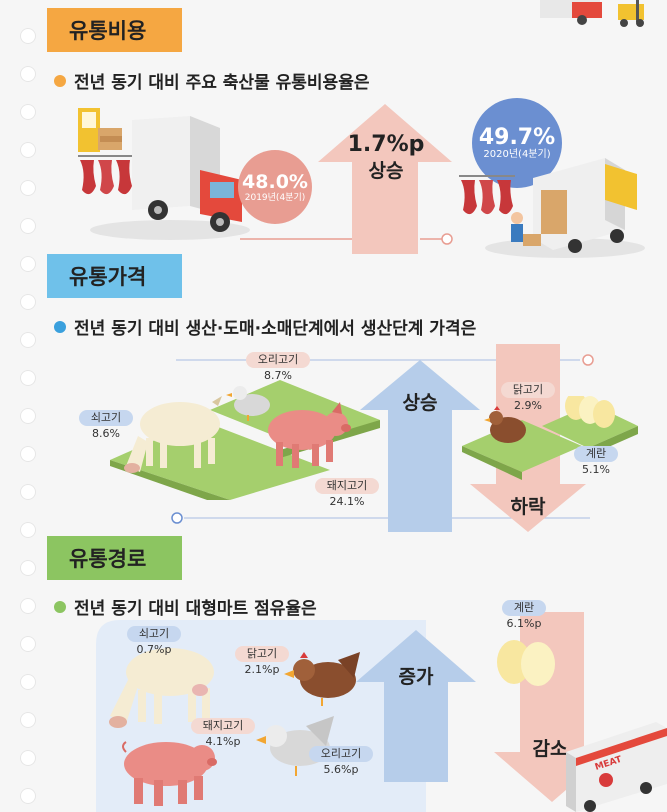 The image size is (667, 812). I want to click on route-label-pork: 돼지고기 4.1%p, so click(223, 733).